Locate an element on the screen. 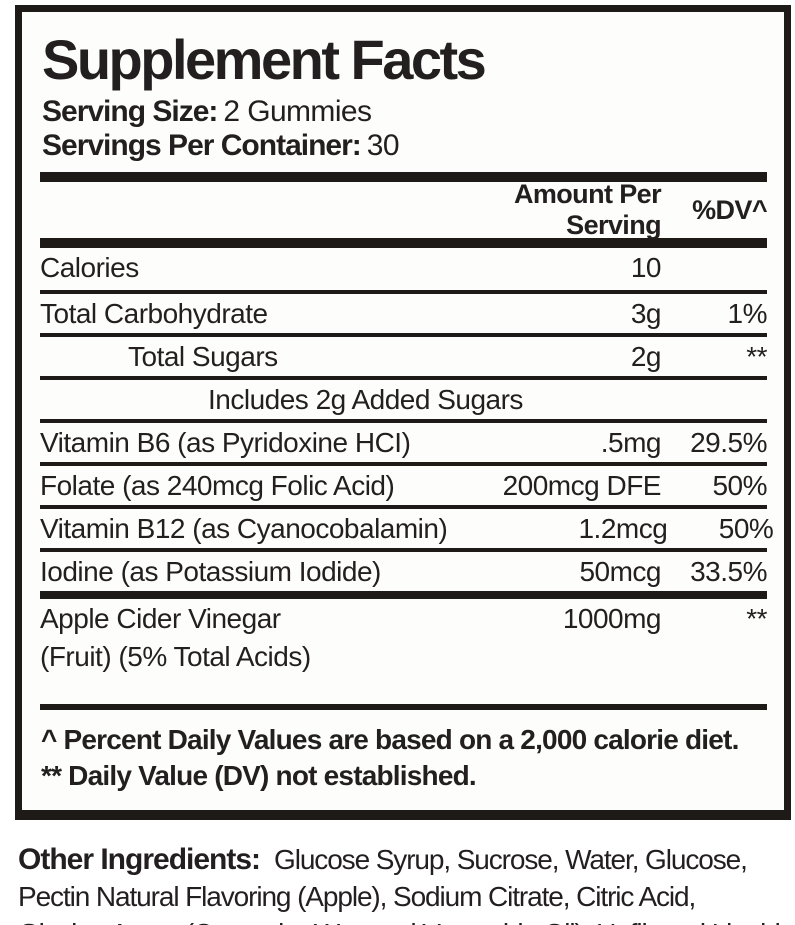  nutrient-name-line2: (Fruit) (5% Total Acids) is located at coordinates (175, 656).